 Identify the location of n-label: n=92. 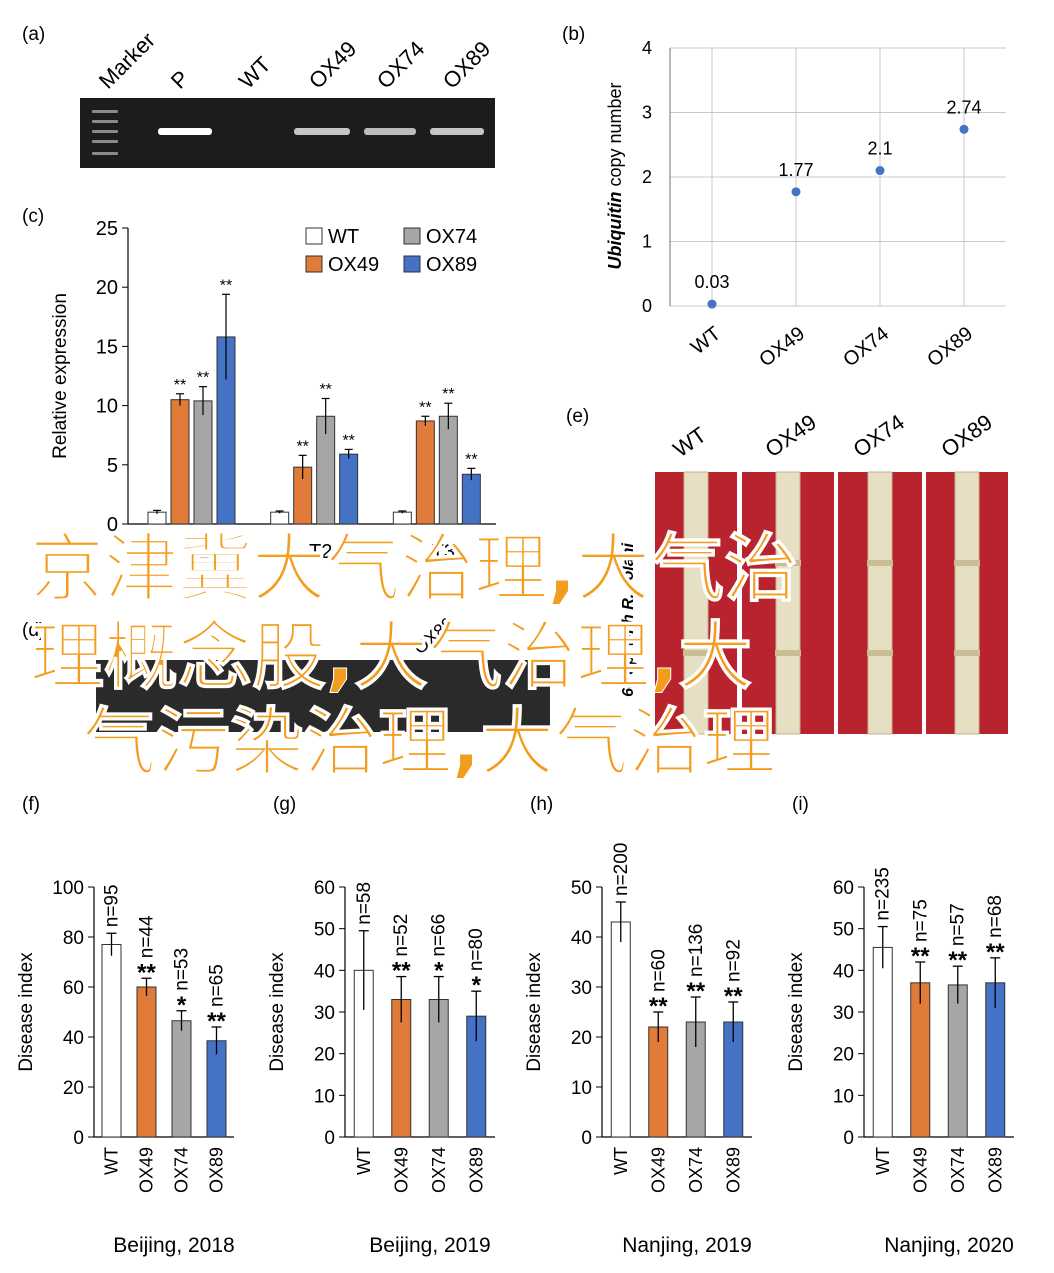
(733, 960).